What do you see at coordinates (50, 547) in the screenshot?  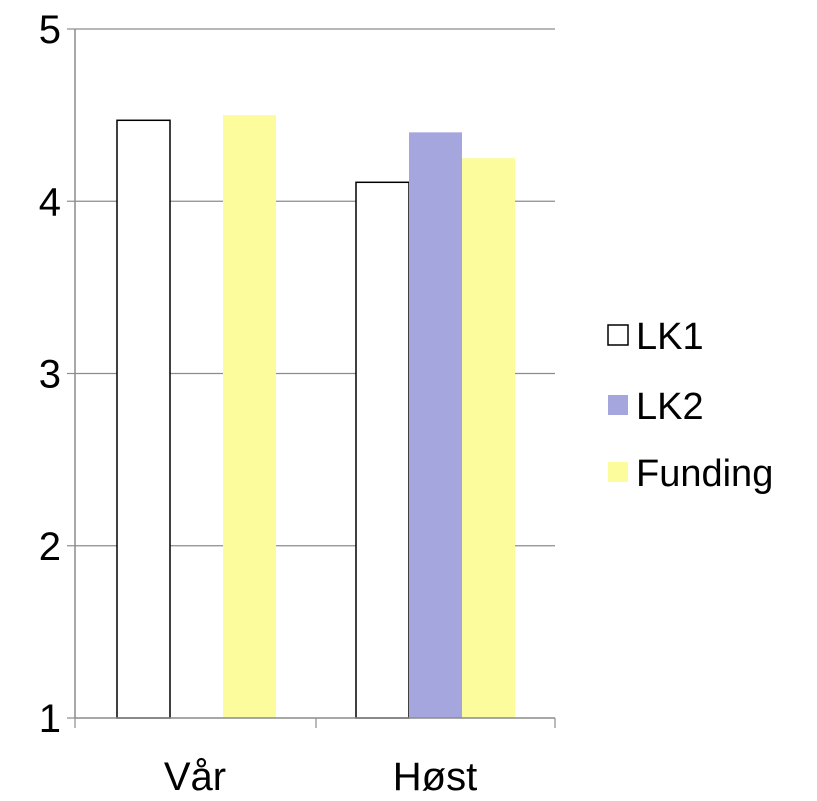 I see `y-tick-label: 2` at bounding box center [50, 547].